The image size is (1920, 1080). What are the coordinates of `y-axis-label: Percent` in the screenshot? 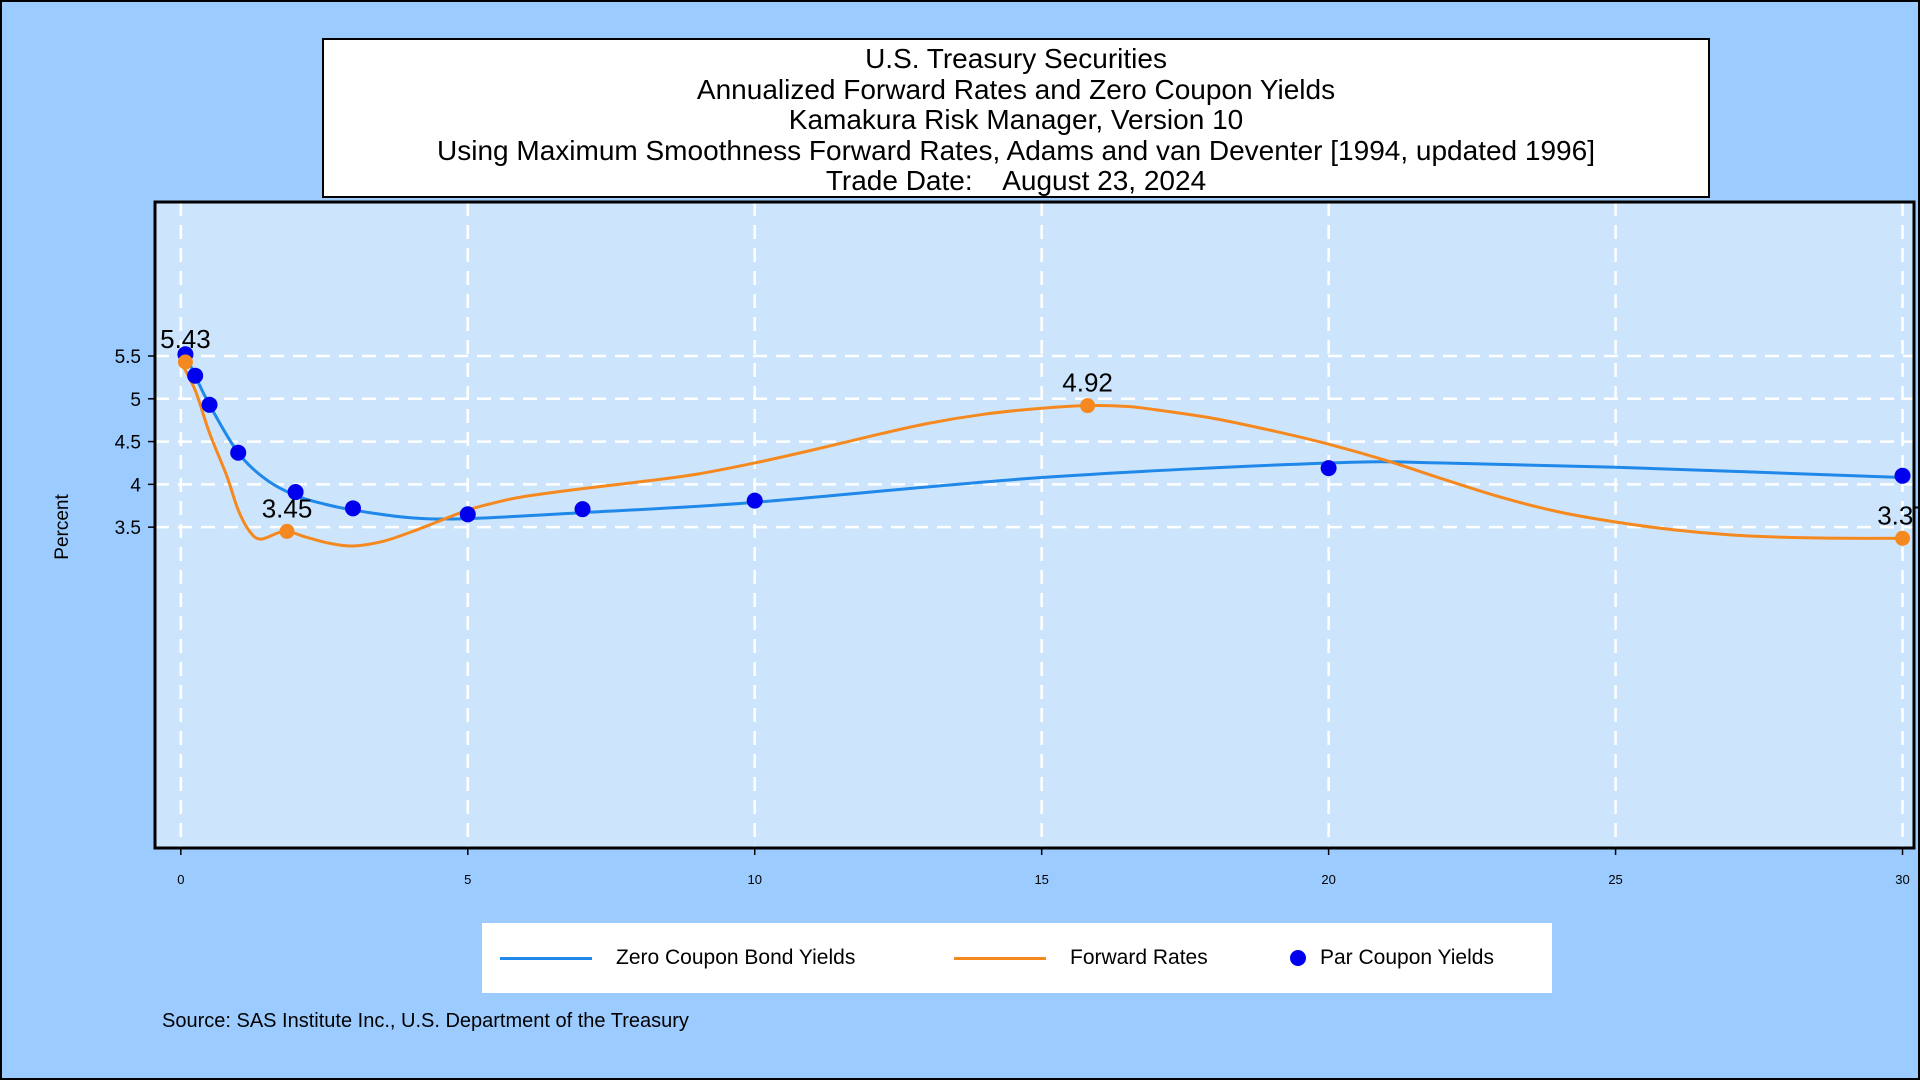 It's located at (62, 527).